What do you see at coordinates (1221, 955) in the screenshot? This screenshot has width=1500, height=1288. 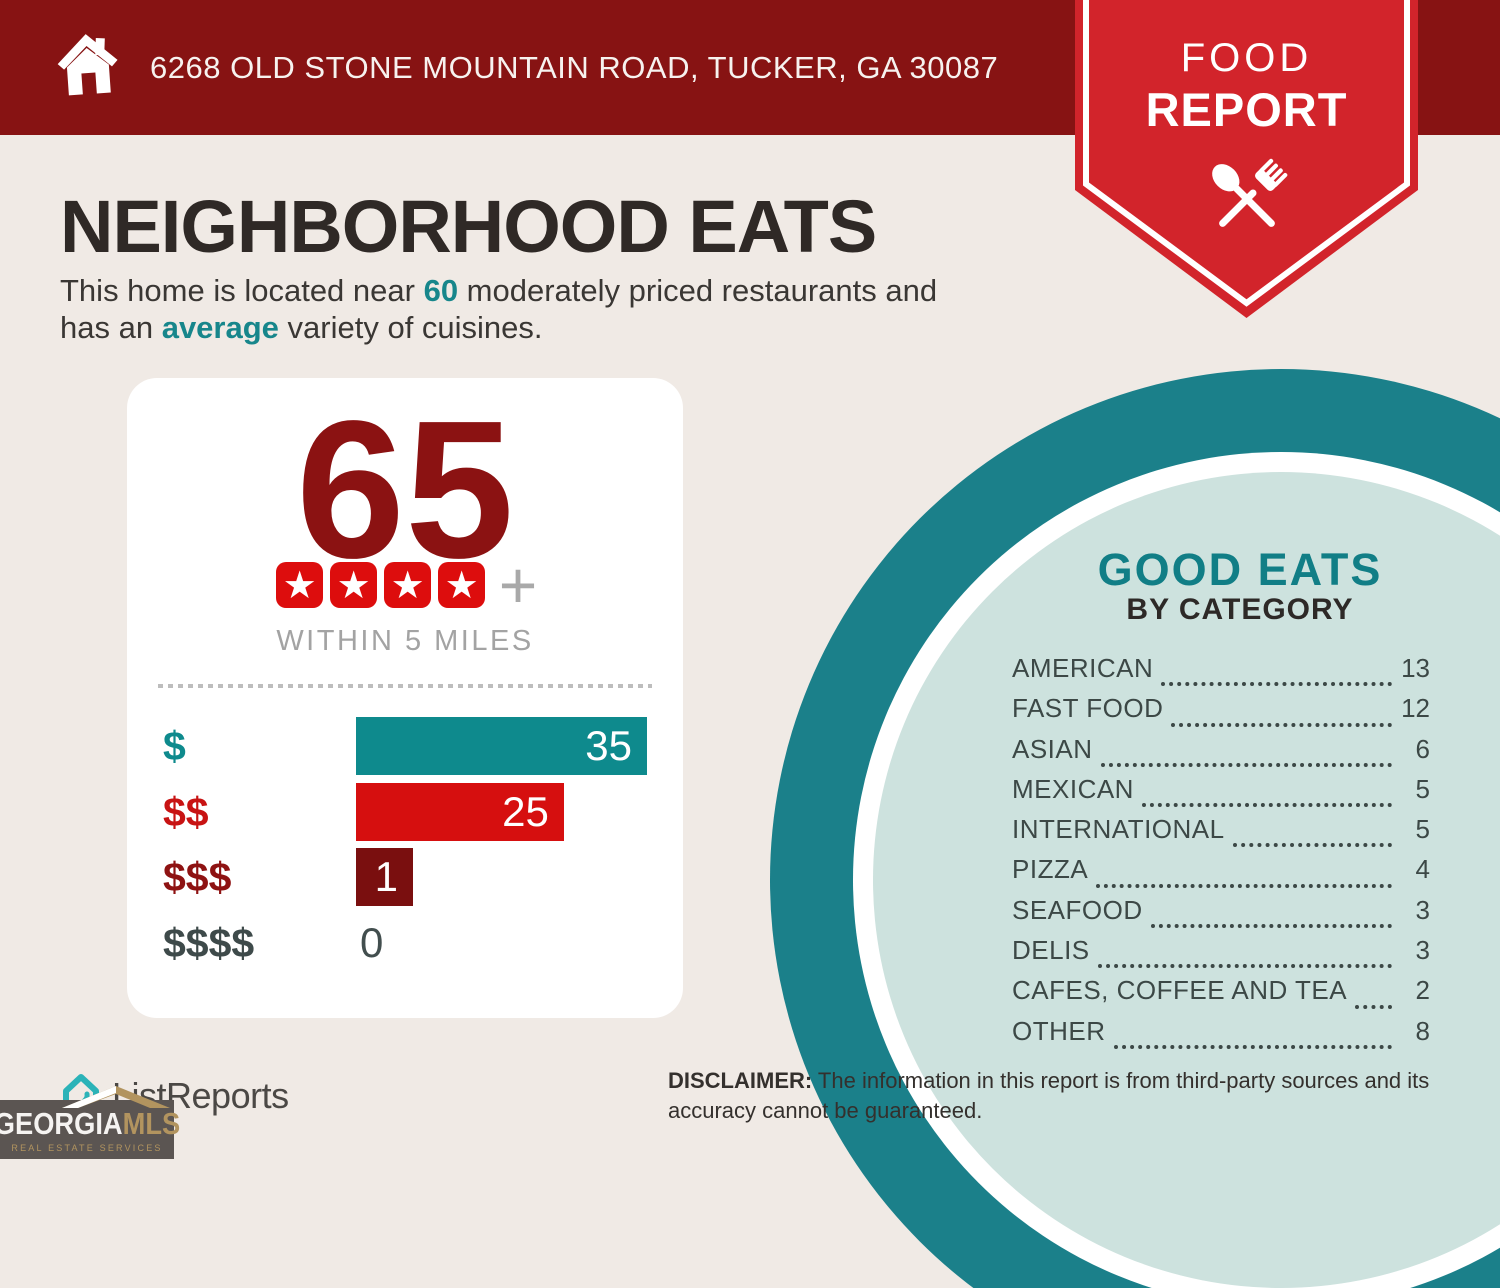 I see `category-row: DELIS 3` at bounding box center [1221, 955].